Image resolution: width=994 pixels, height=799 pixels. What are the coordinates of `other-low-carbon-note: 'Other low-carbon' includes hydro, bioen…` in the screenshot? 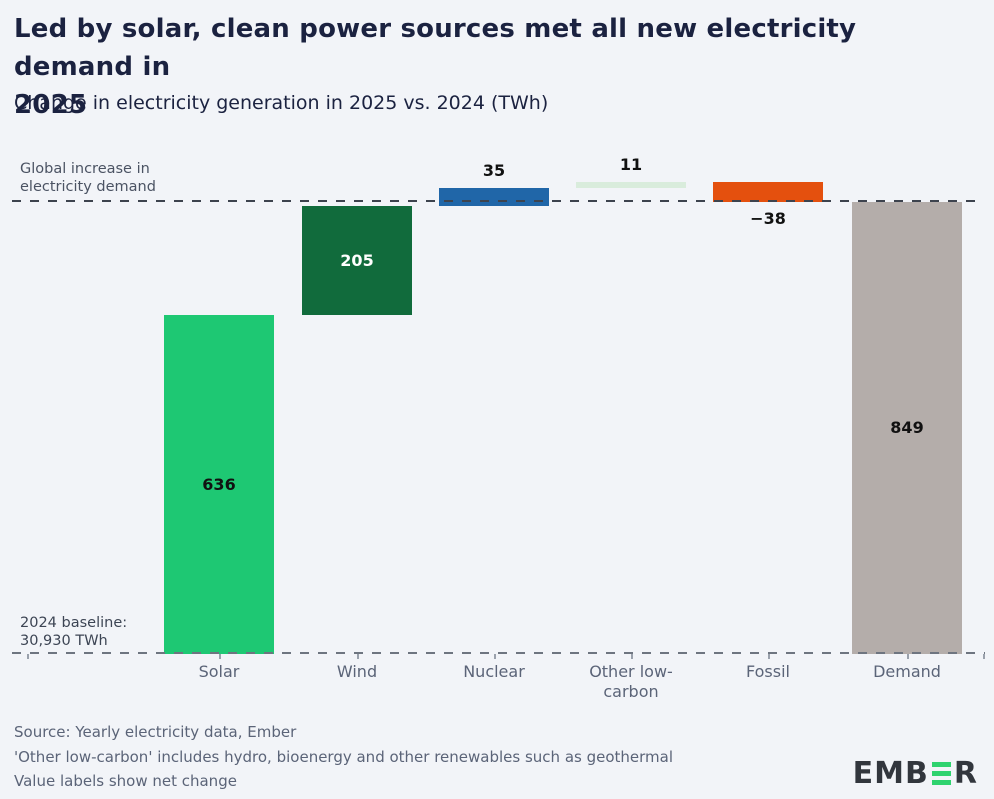 It's located at (344, 756).